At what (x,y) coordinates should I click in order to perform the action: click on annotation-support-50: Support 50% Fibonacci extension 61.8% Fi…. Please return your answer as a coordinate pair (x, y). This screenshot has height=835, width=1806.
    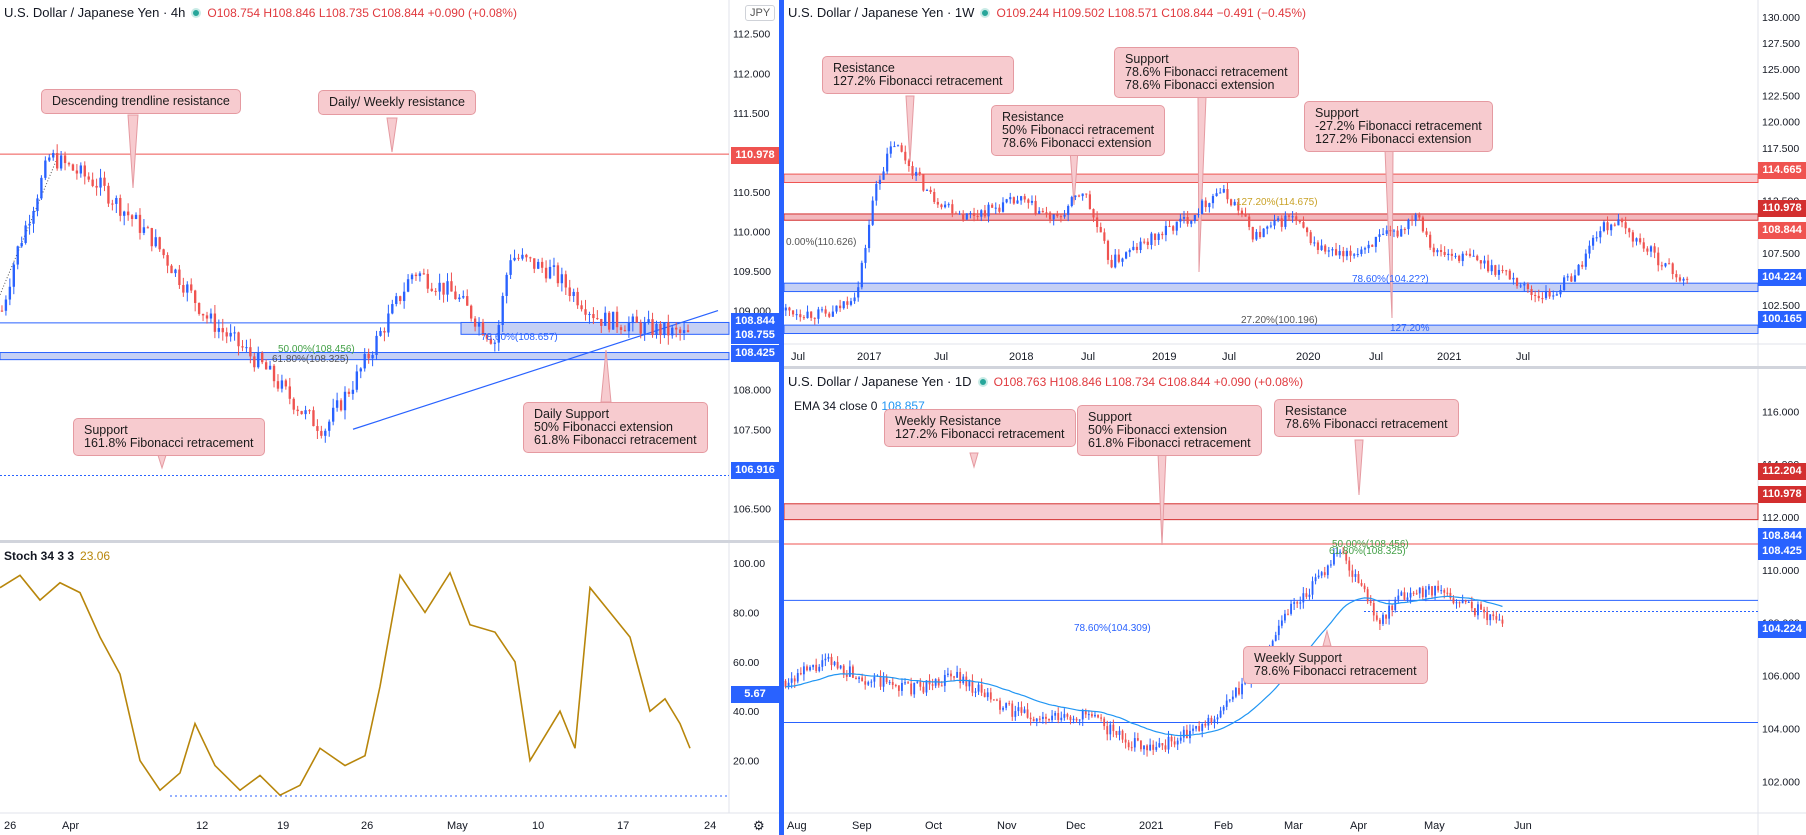
    Looking at the image, I should click on (1169, 430).